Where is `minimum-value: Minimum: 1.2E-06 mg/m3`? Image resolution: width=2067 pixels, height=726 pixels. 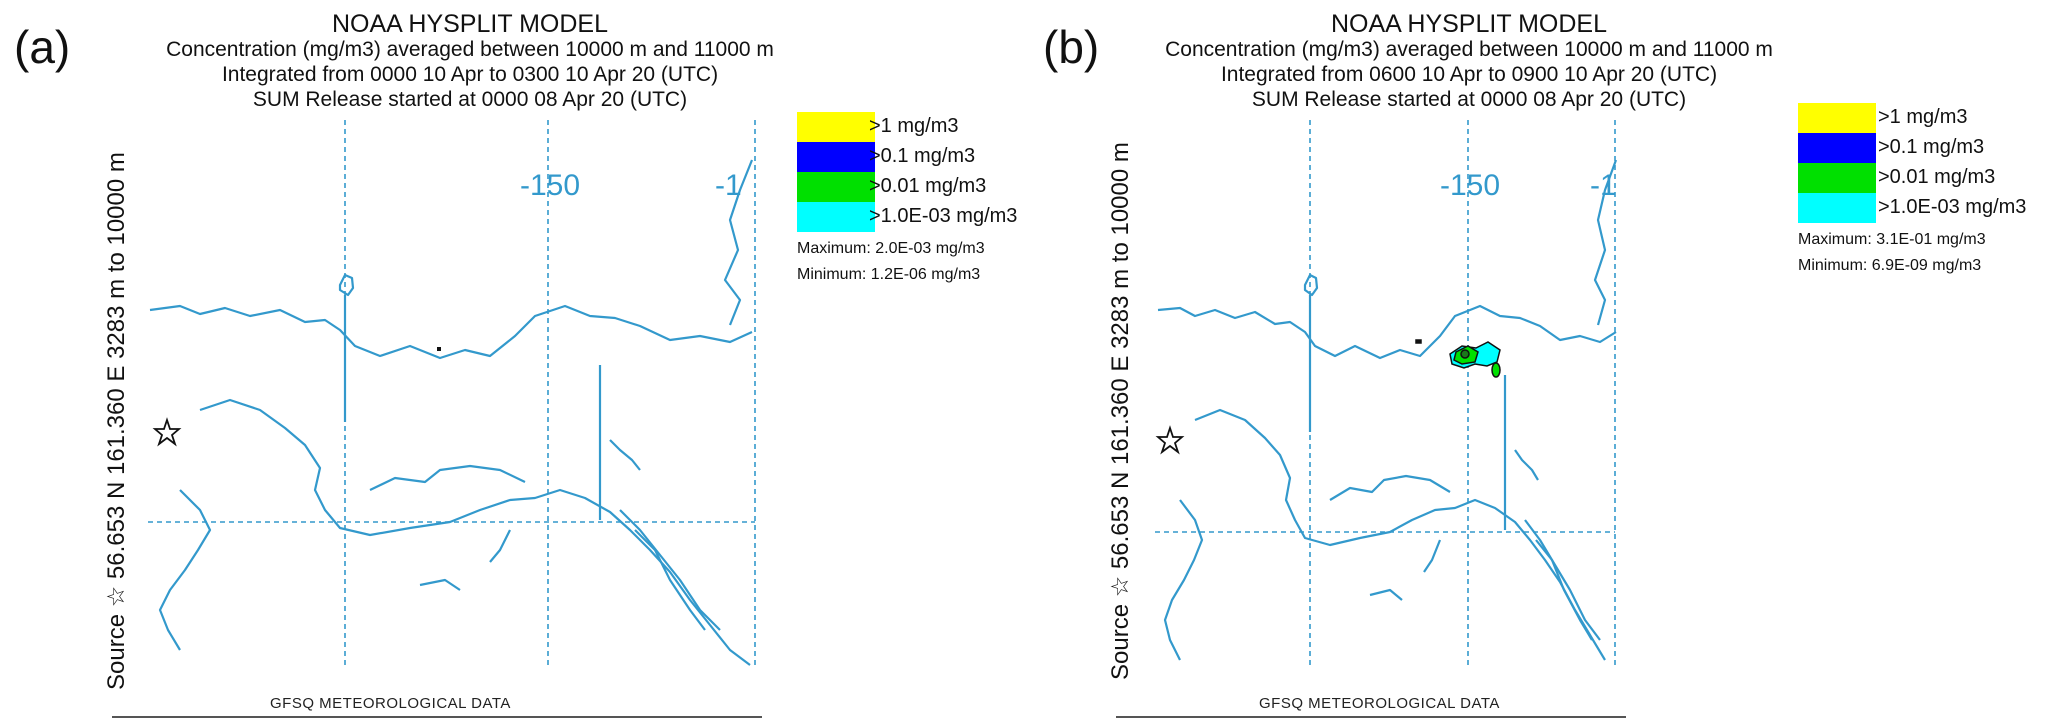 minimum-value: Minimum: 1.2E-06 mg/m3 is located at coordinates (889, 274).